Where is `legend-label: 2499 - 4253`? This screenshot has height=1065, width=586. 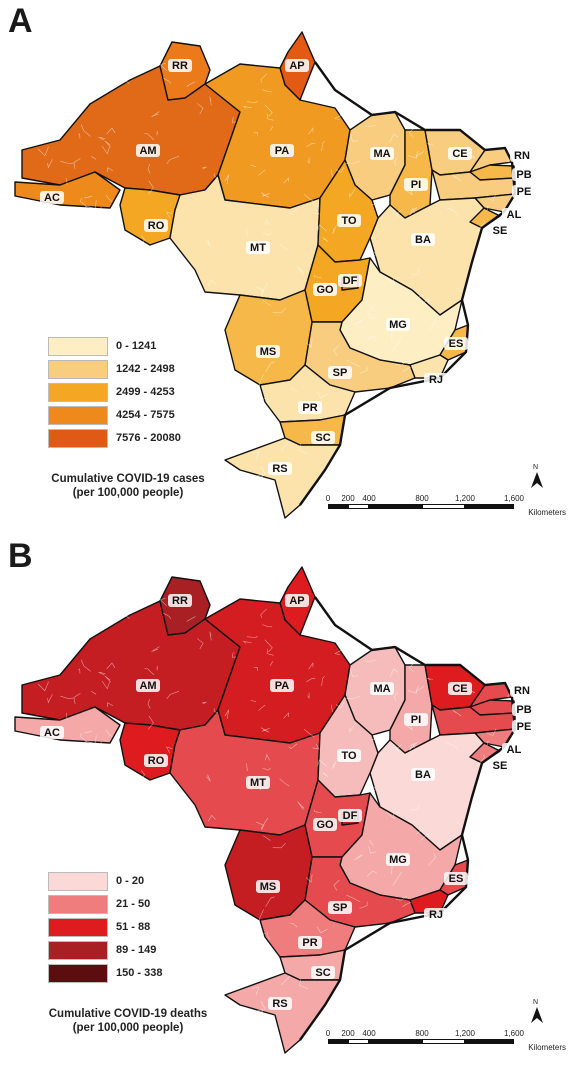
legend-label: 2499 - 4253 is located at coordinates (145, 392).